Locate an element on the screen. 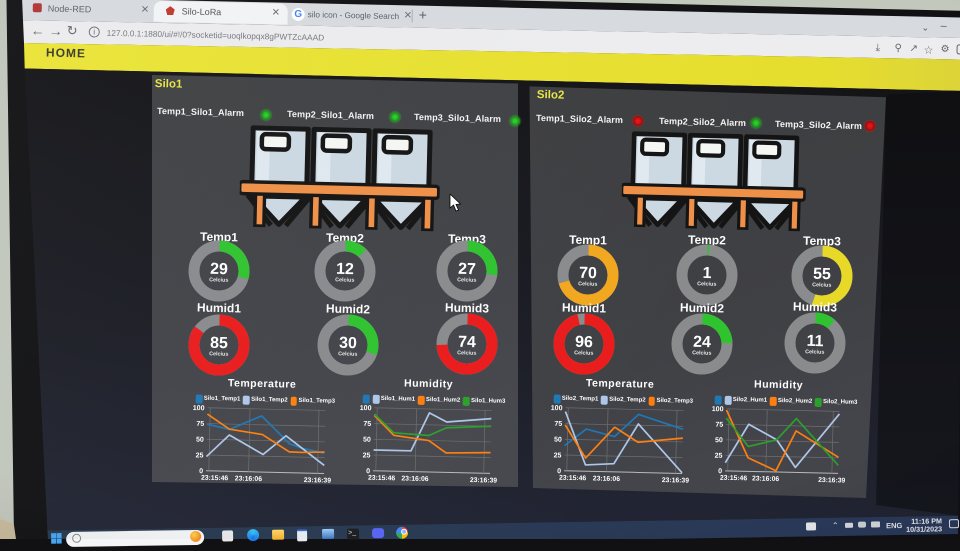 The height and width of the screenshot is (551, 960). svg-text: 96 is located at coordinates (583, 342).